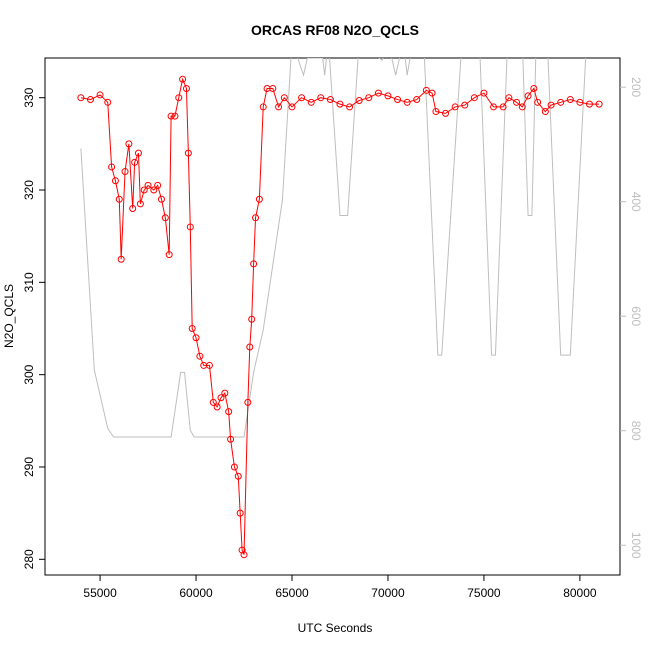 This screenshot has width=650, height=655. What do you see at coordinates (636, 431) in the screenshot?
I see `y2-tick-label: 800` at bounding box center [636, 431].